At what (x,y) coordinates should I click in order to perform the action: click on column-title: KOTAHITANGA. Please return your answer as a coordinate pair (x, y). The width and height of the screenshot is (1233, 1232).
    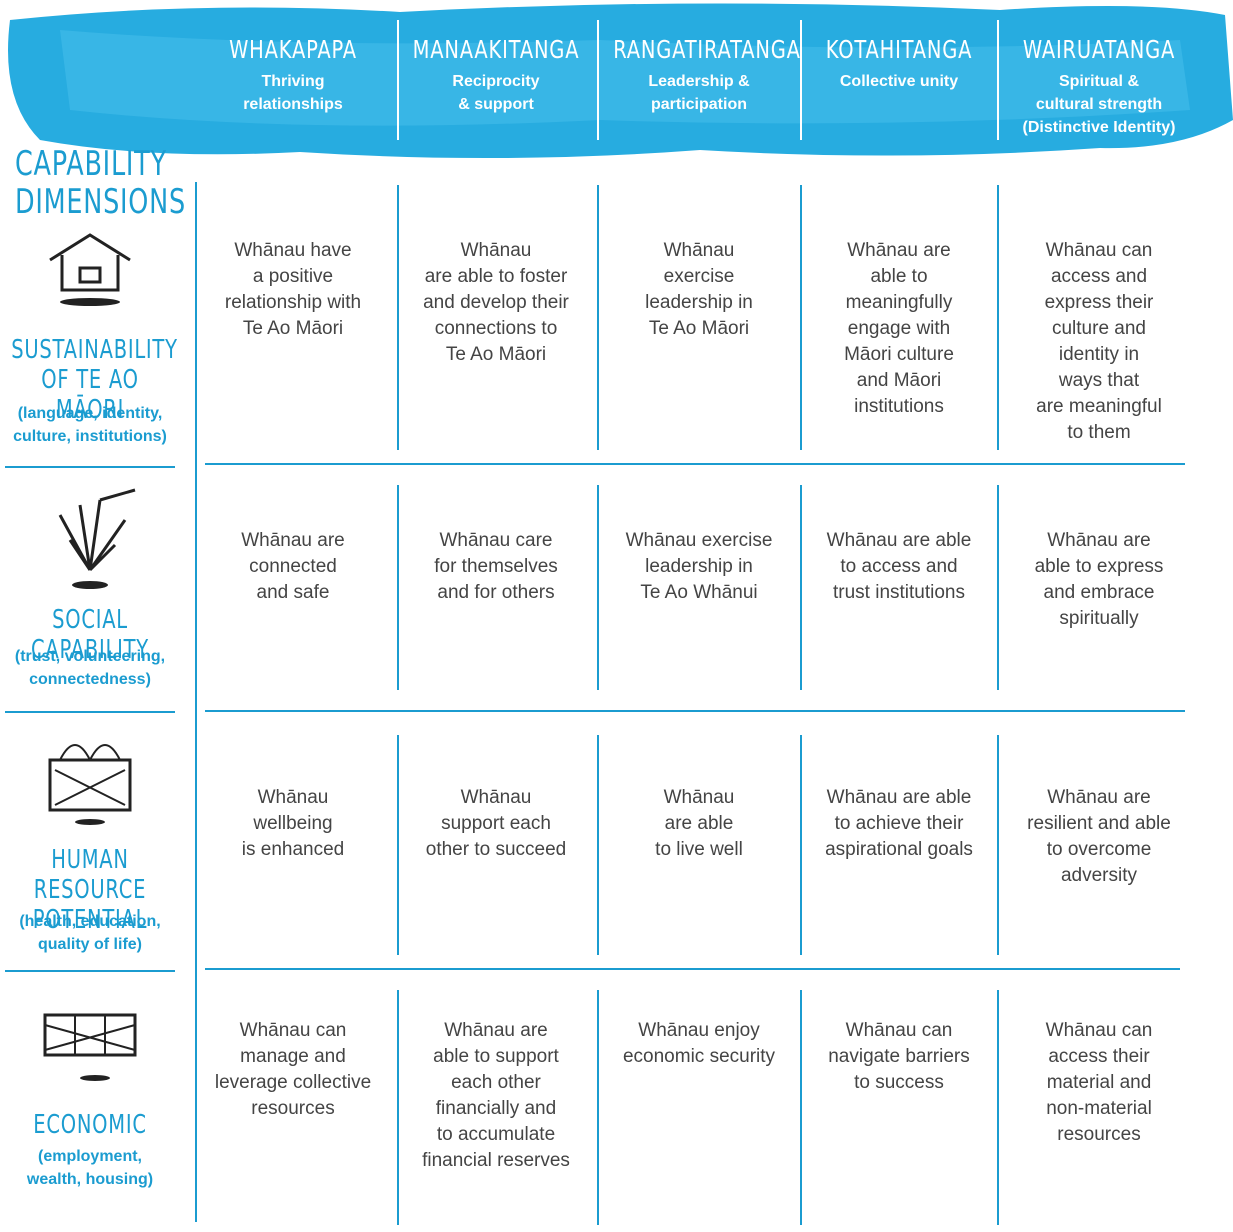
    Looking at the image, I should click on (899, 49).